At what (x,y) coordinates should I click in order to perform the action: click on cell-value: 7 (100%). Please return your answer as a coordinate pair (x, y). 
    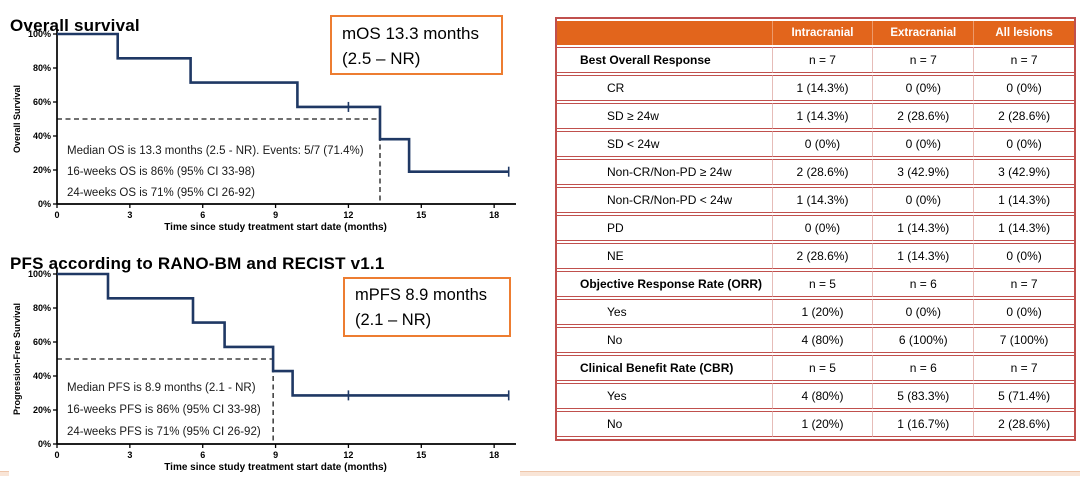
    Looking at the image, I should click on (1023, 340).